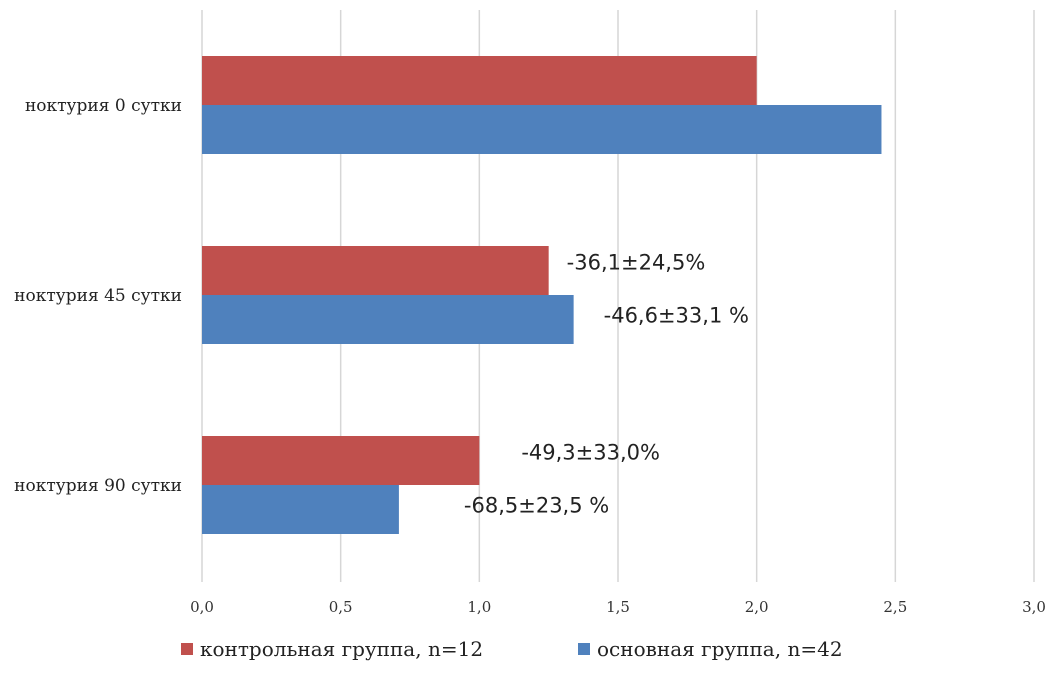 The height and width of the screenshot is (676, 1063). I want to click on legend-label: контрольная группа, n=12, so click(341, 649).